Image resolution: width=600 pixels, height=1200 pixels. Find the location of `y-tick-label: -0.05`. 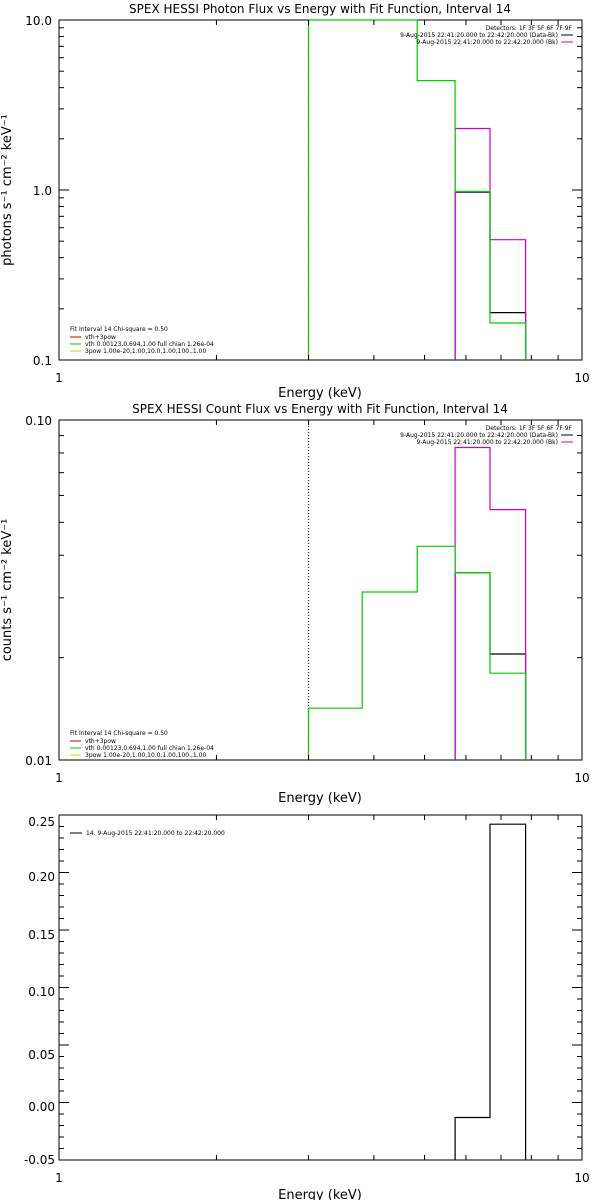

y-tick-label: -0.05 is located at coordinates (39, 1160).